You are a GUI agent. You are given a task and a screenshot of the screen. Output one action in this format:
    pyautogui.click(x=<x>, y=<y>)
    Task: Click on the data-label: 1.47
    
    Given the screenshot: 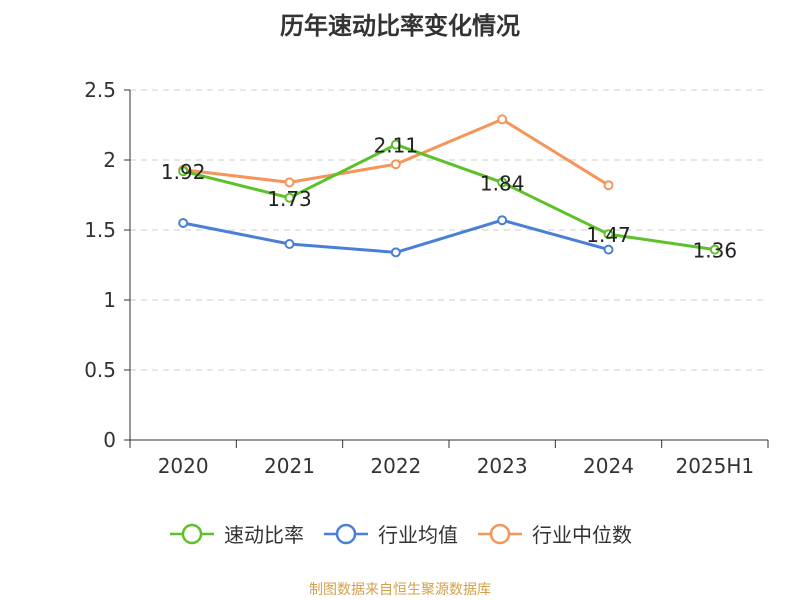 What is the action you would take?
    pyautogui.click(x=608, y=235)
    